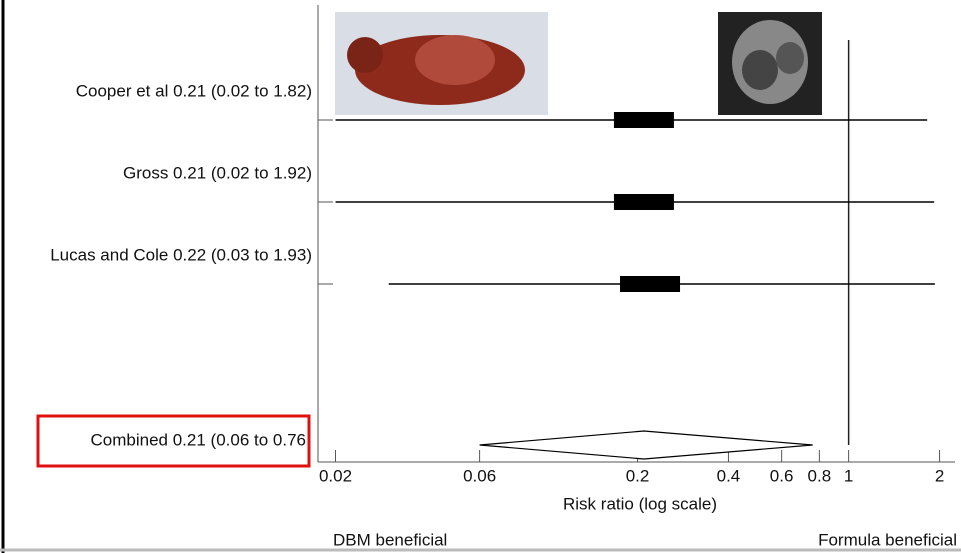 Image resolution: width=961 pixels, height=553 pixels. I want to click on highlight-box, so click(173, 441).